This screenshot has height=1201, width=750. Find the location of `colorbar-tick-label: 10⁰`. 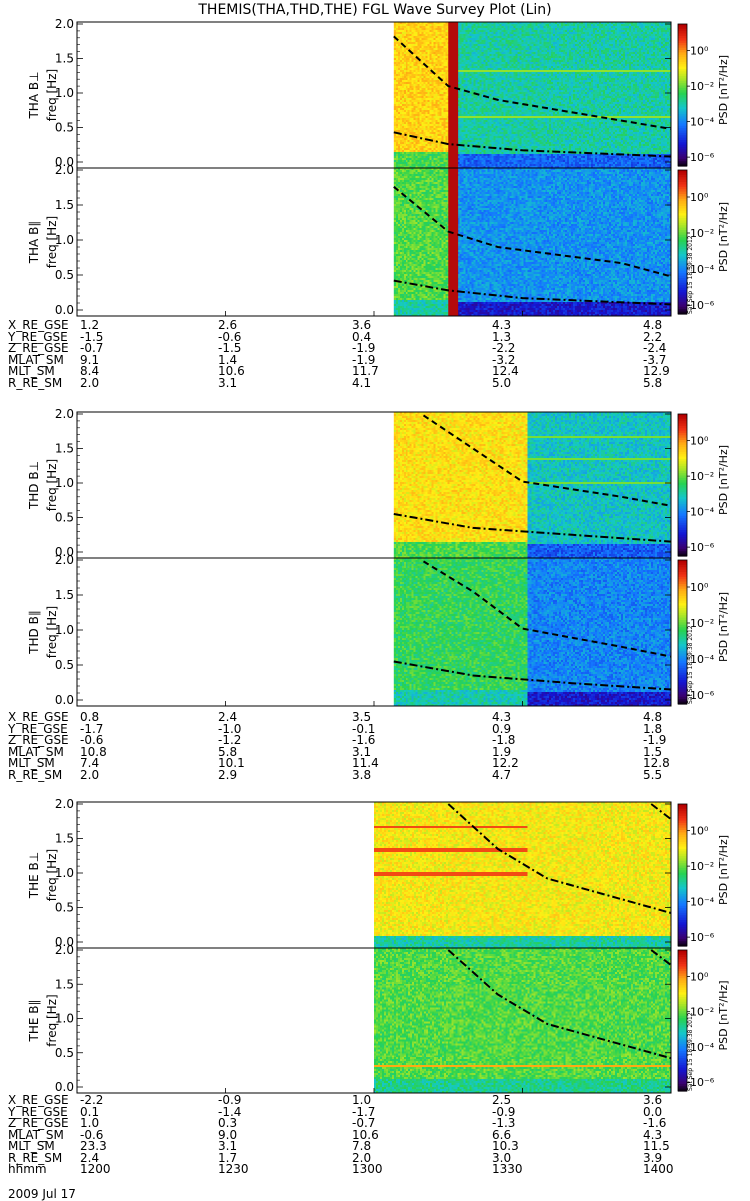

colorbar-tick-label: 10⁰ is located at coordinates (699, 976).